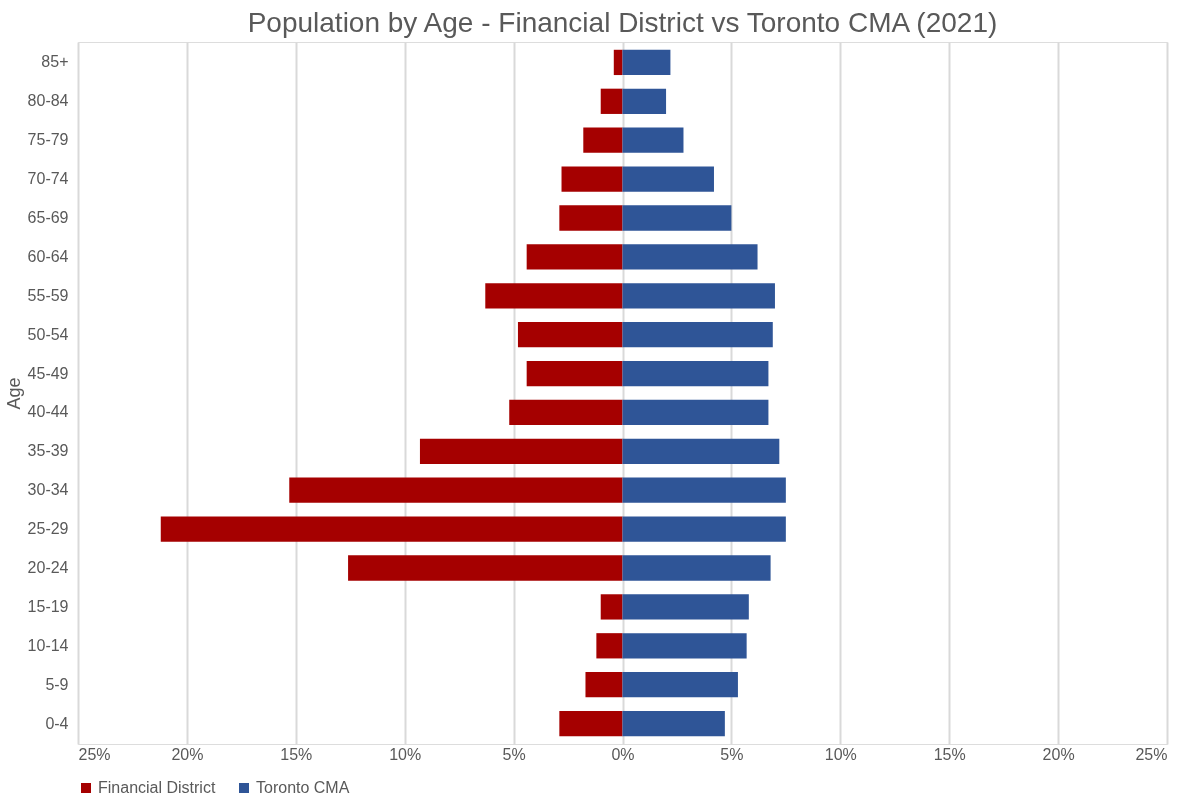 This screenshot has width=1187, height=806. I want to click on legend-label: Financial District, so click(157, 787).